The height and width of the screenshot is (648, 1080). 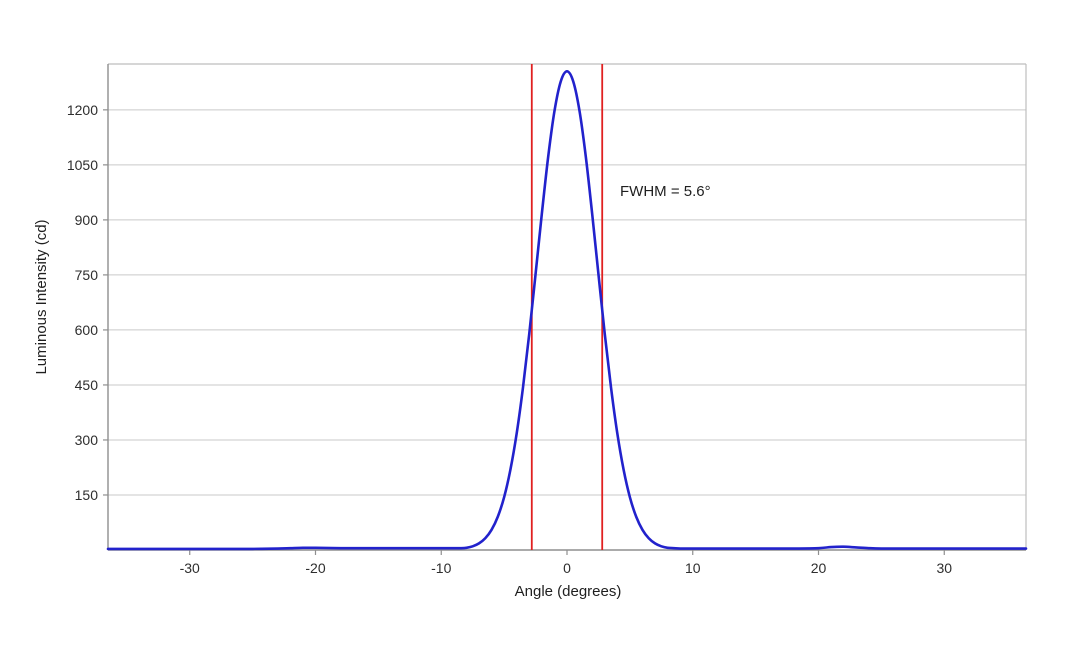 What do you see at coordinates (819, 568) in the screenshot?
I see `x-tick-label: 20` at bounding box center [819, 568].